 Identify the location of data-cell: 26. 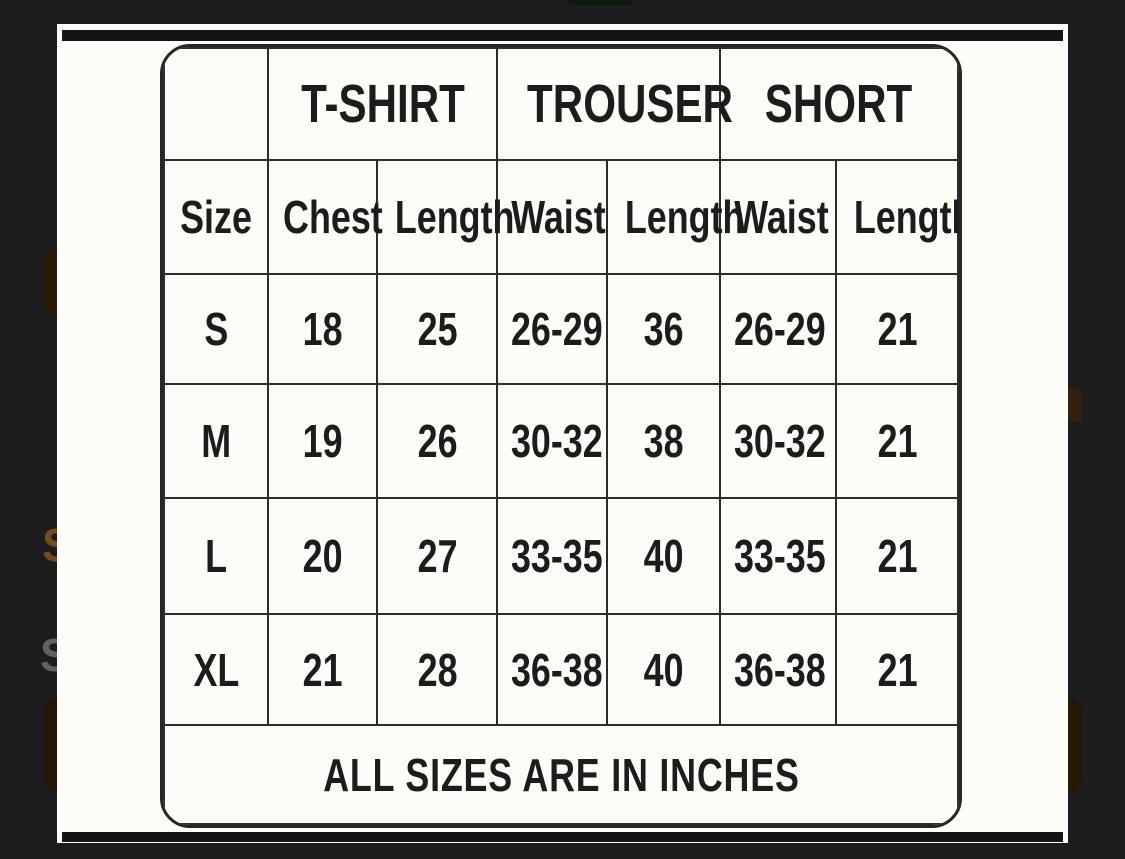
(437, 441).